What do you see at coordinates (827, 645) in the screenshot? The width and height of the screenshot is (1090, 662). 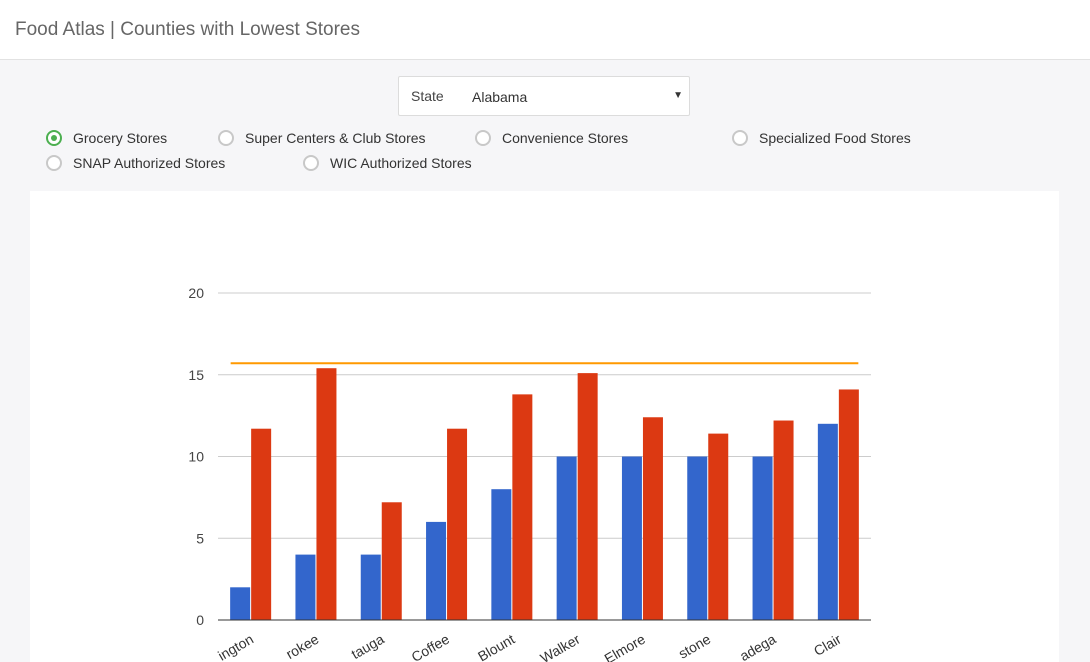 I see `x-tick-label: Clair` at bounding box center [827, 645].